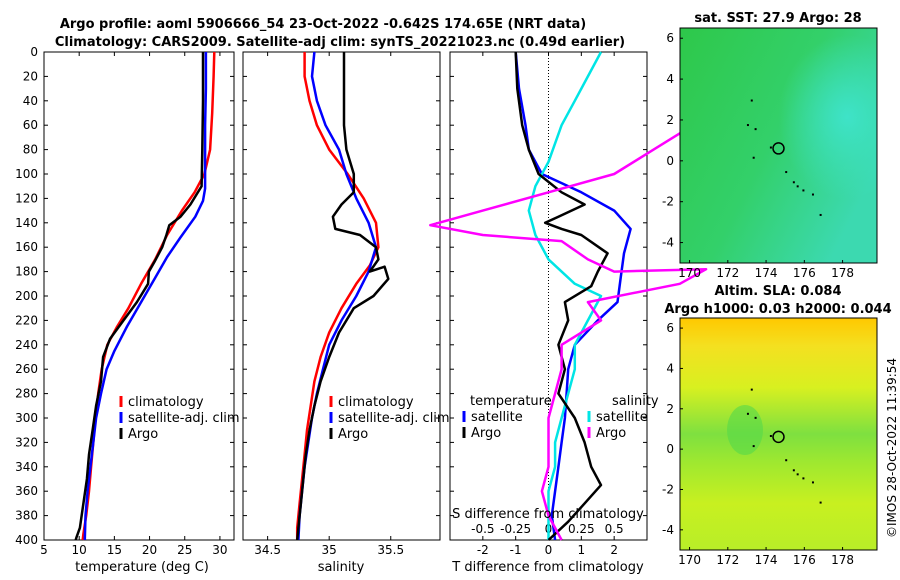  I want to click on sla-low-patch, so click(745, 430).